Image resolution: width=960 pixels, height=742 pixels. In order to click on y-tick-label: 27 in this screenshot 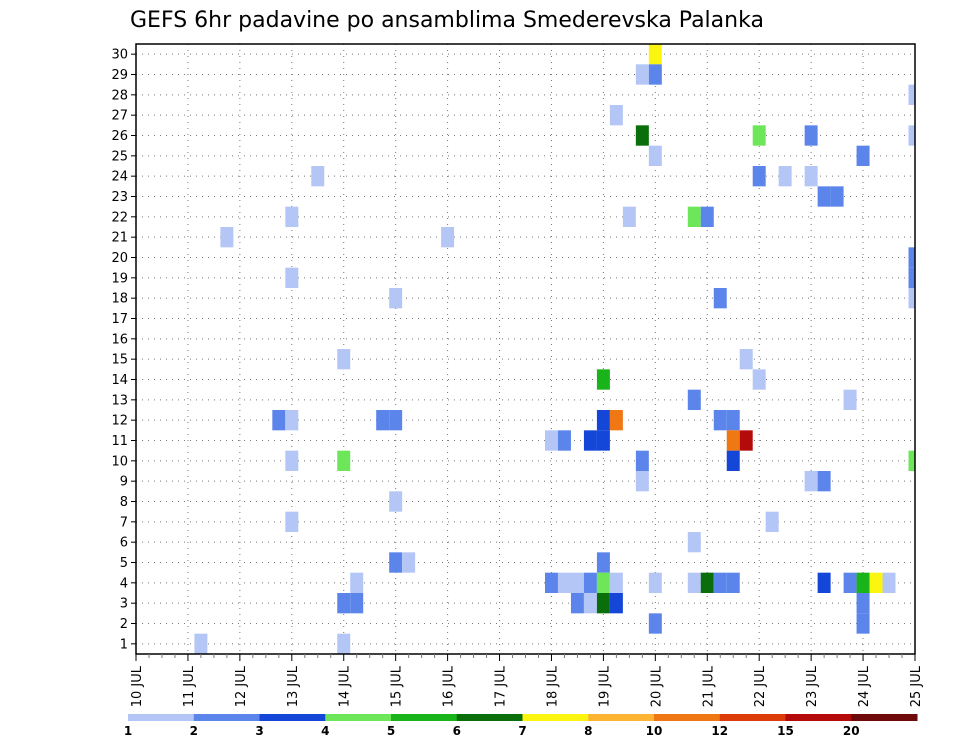, I will do `click(119, 116)`.